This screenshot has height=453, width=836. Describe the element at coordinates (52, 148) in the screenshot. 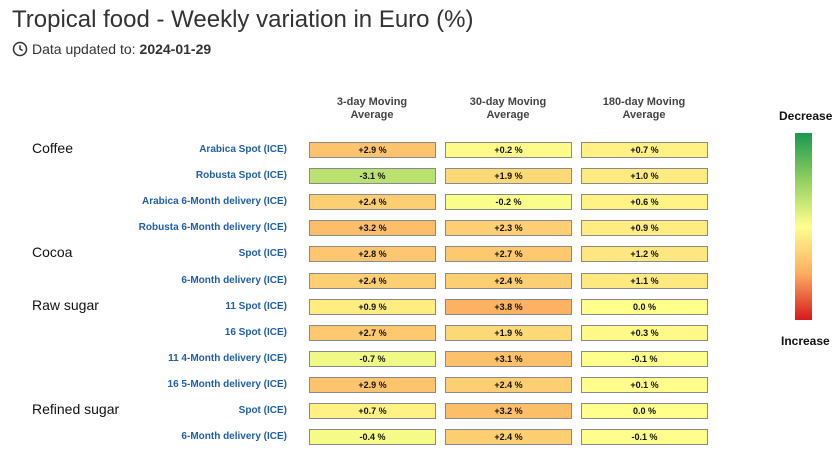

I see `group-label: Coffee` at that location.